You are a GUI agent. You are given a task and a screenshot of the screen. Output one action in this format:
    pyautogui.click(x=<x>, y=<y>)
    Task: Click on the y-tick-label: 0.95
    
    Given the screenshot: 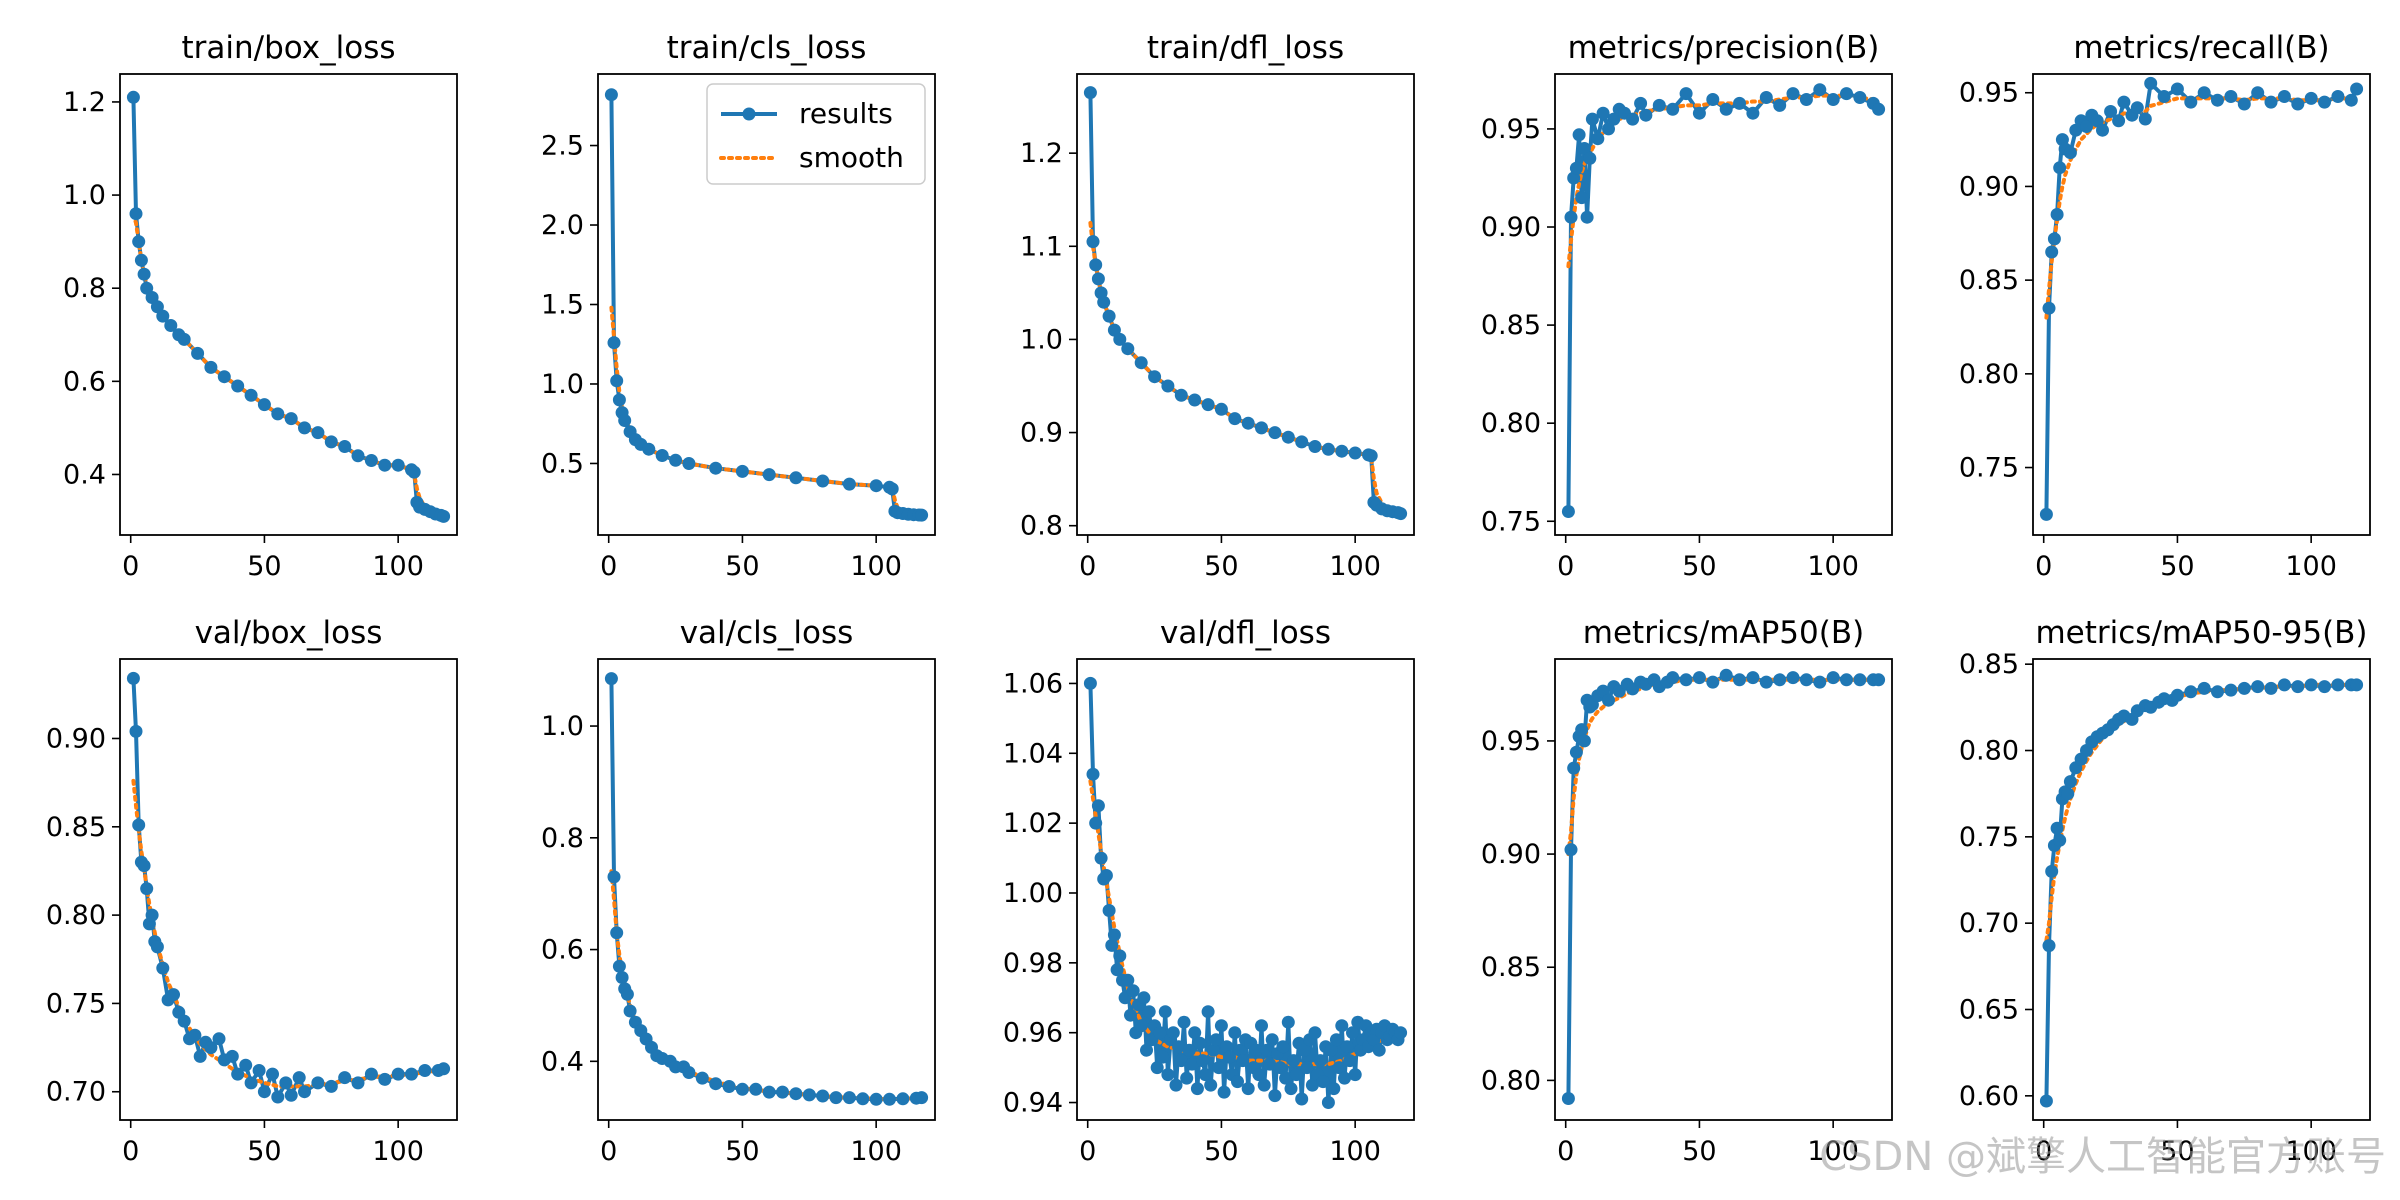 What is the action you would take?
    pyautogui.click(x=1511, y=129)
    